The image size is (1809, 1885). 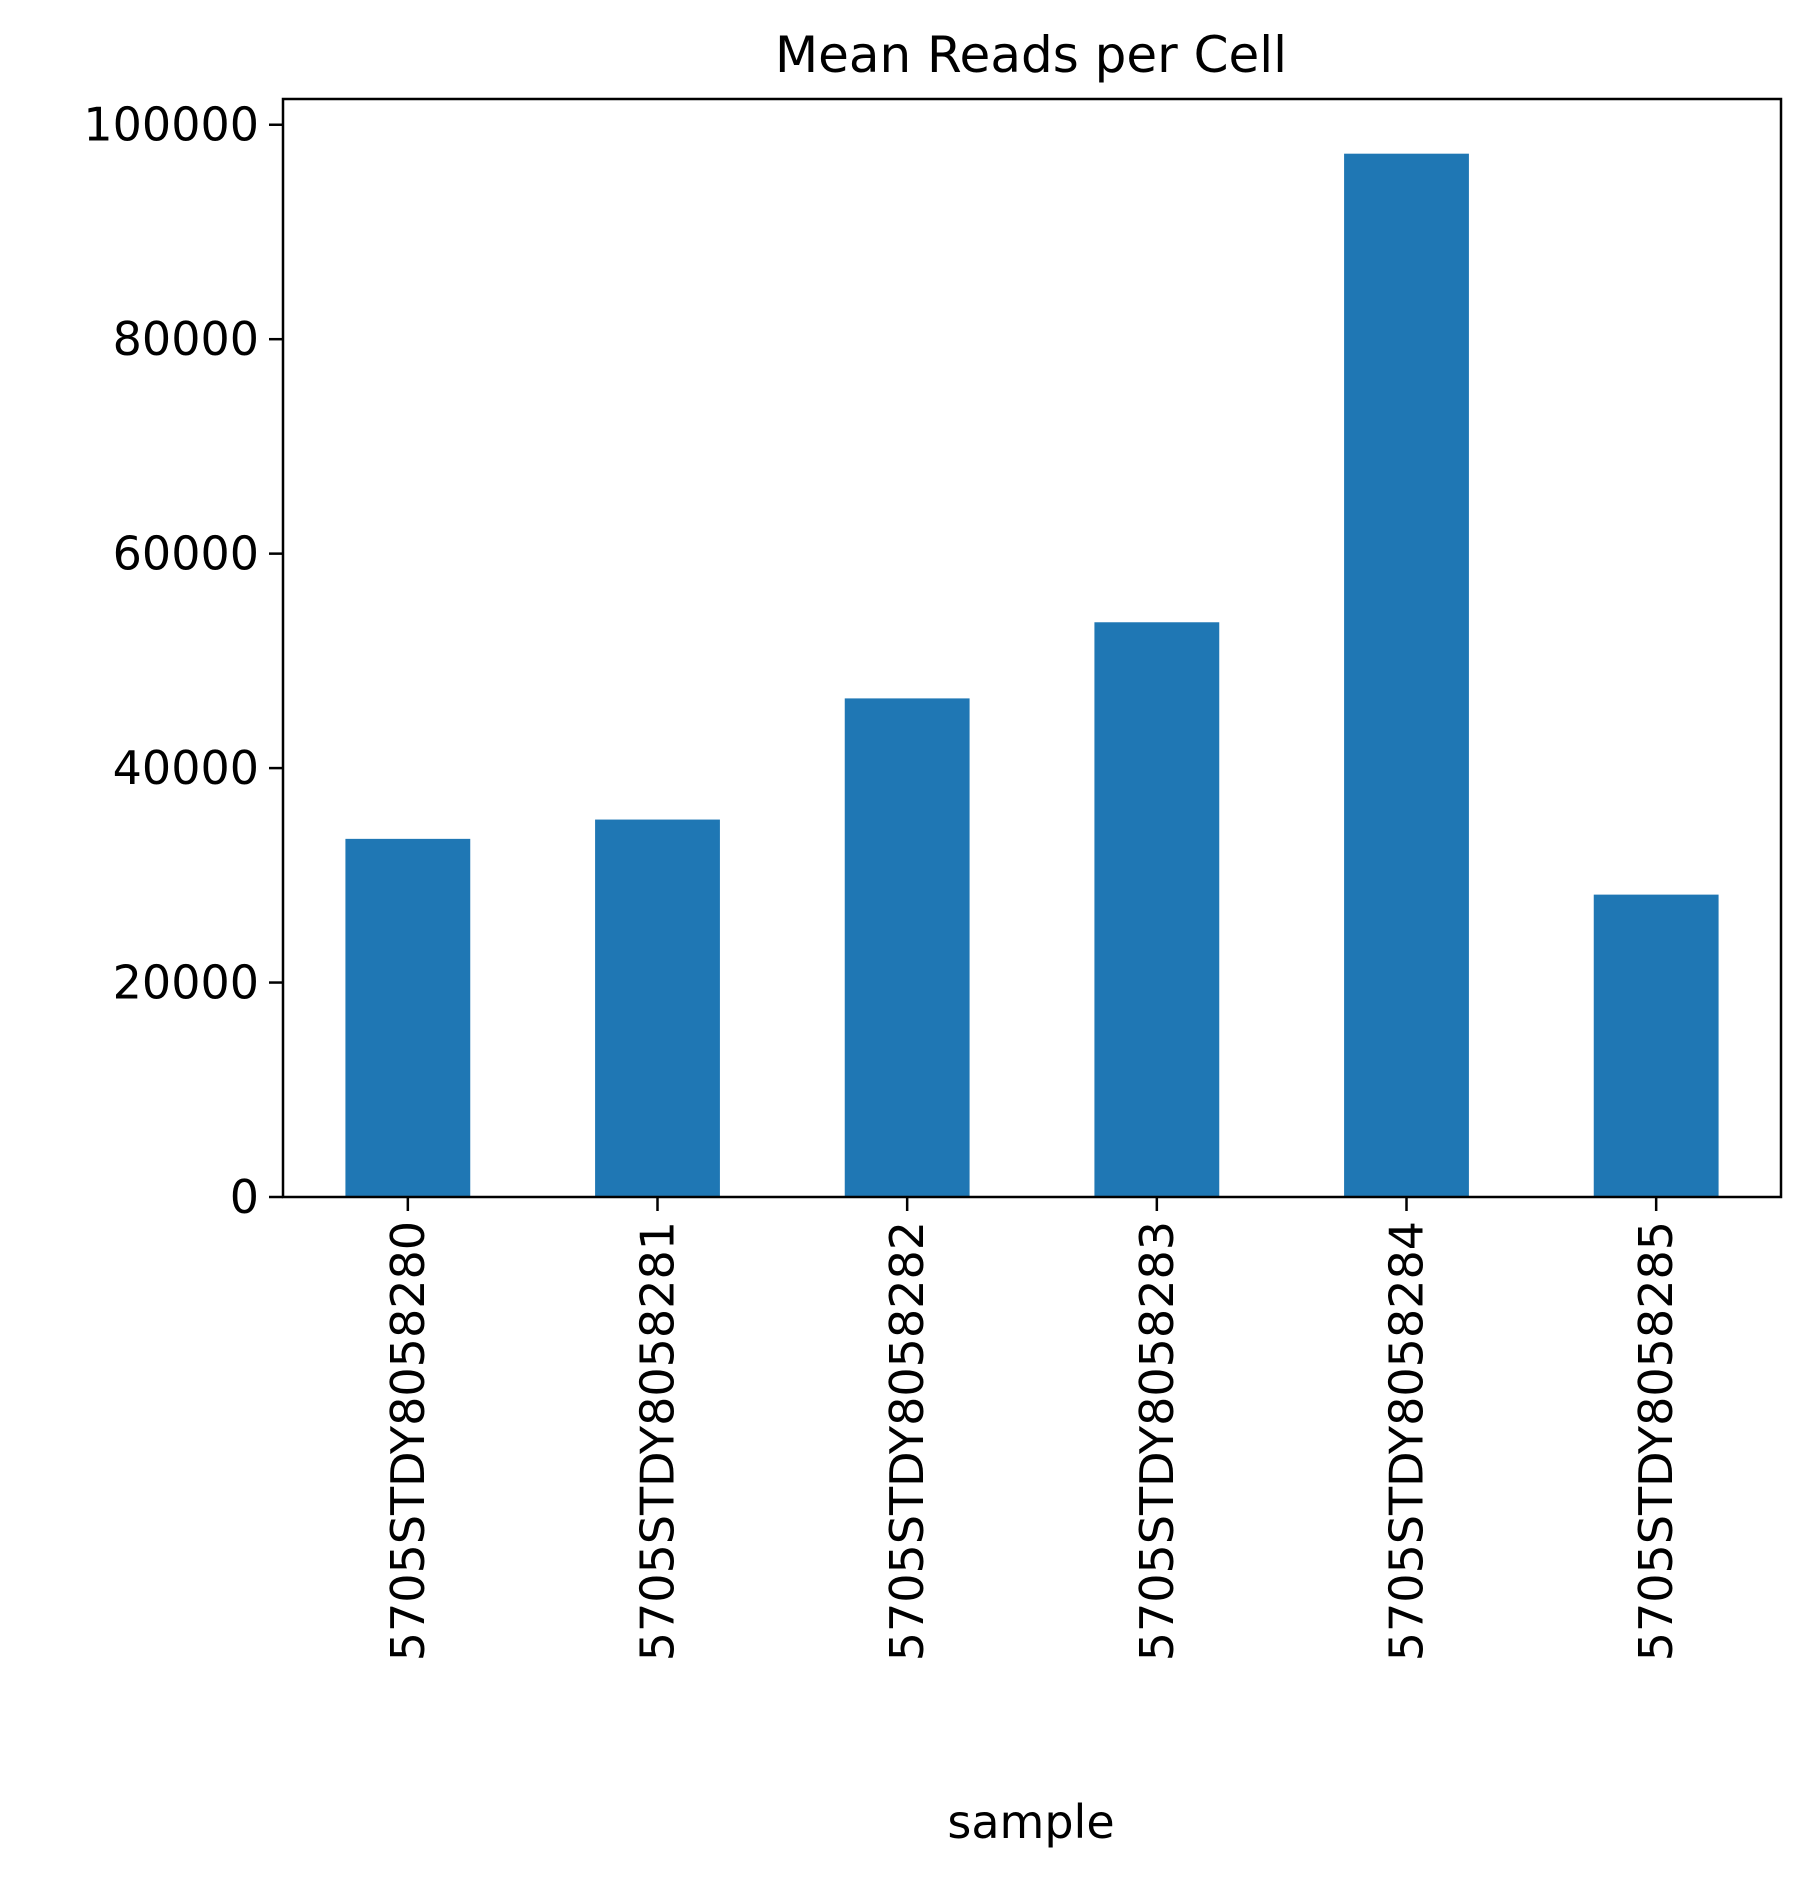 I want to click on bar-5705STDY8058284, so click(x=1406, y=675).